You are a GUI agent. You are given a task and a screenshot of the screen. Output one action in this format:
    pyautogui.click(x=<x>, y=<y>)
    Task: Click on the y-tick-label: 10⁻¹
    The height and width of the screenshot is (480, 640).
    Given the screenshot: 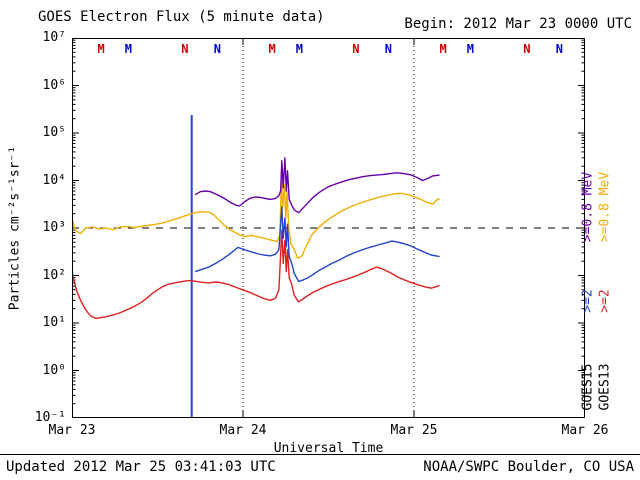 What is the action you would take?
    pyautogui.click(x=50, y=417)
    